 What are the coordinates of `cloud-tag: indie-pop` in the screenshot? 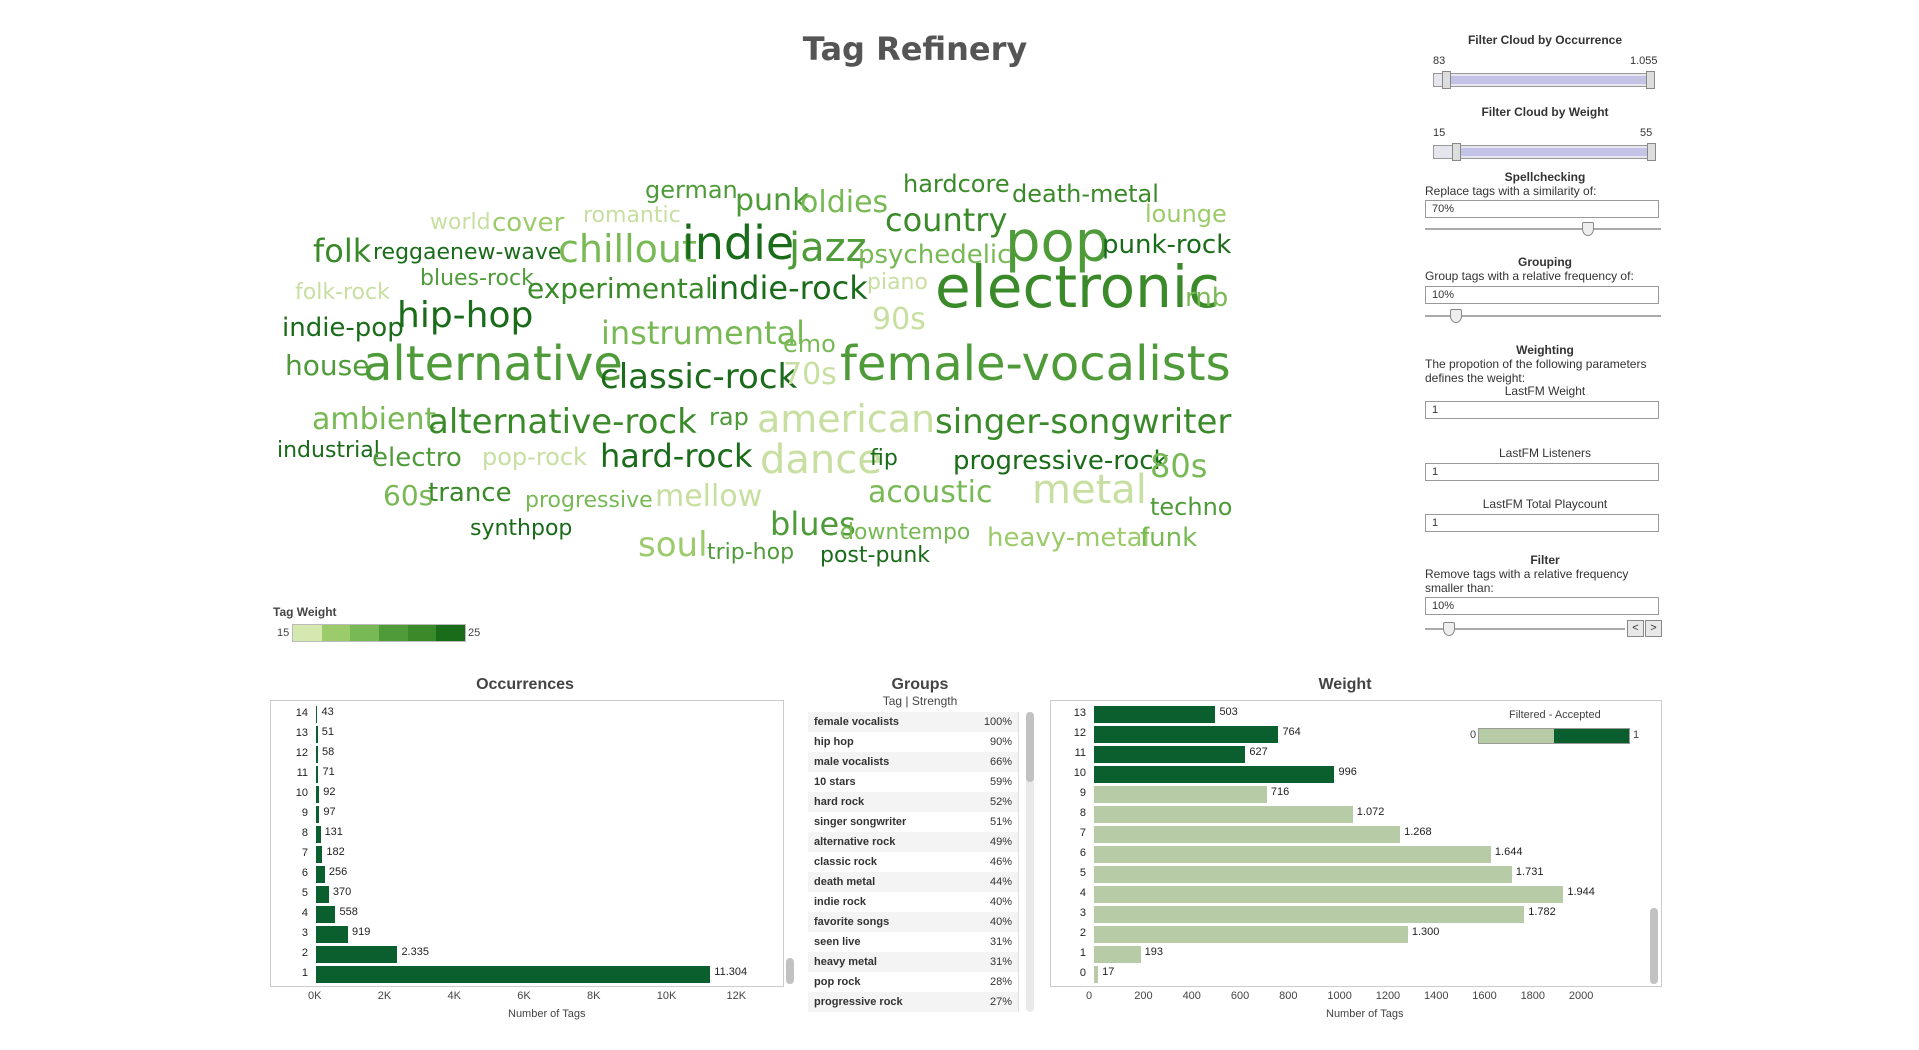 It's located at (343, 328).